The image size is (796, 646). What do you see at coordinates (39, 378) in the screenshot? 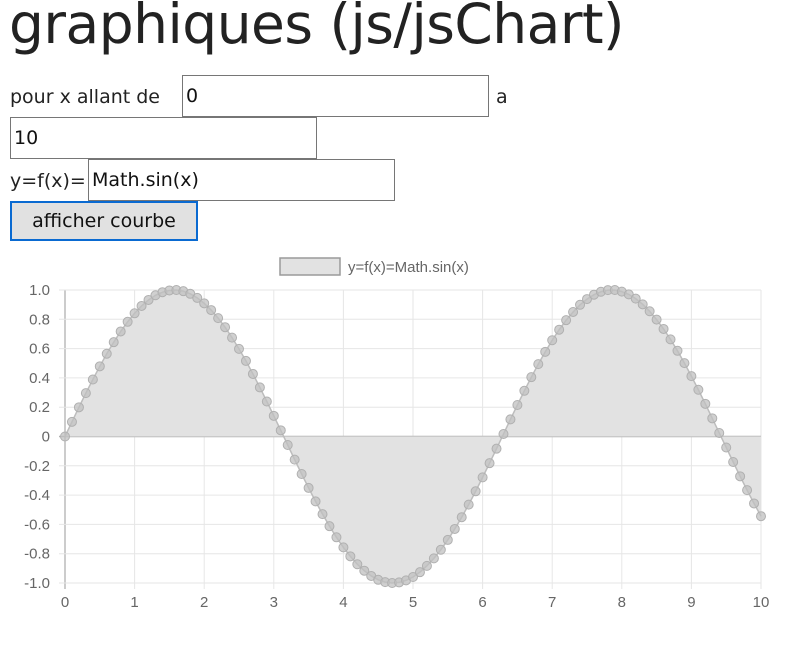
I see `y-tick-label: 0.4` at bounding box center [39, 378].